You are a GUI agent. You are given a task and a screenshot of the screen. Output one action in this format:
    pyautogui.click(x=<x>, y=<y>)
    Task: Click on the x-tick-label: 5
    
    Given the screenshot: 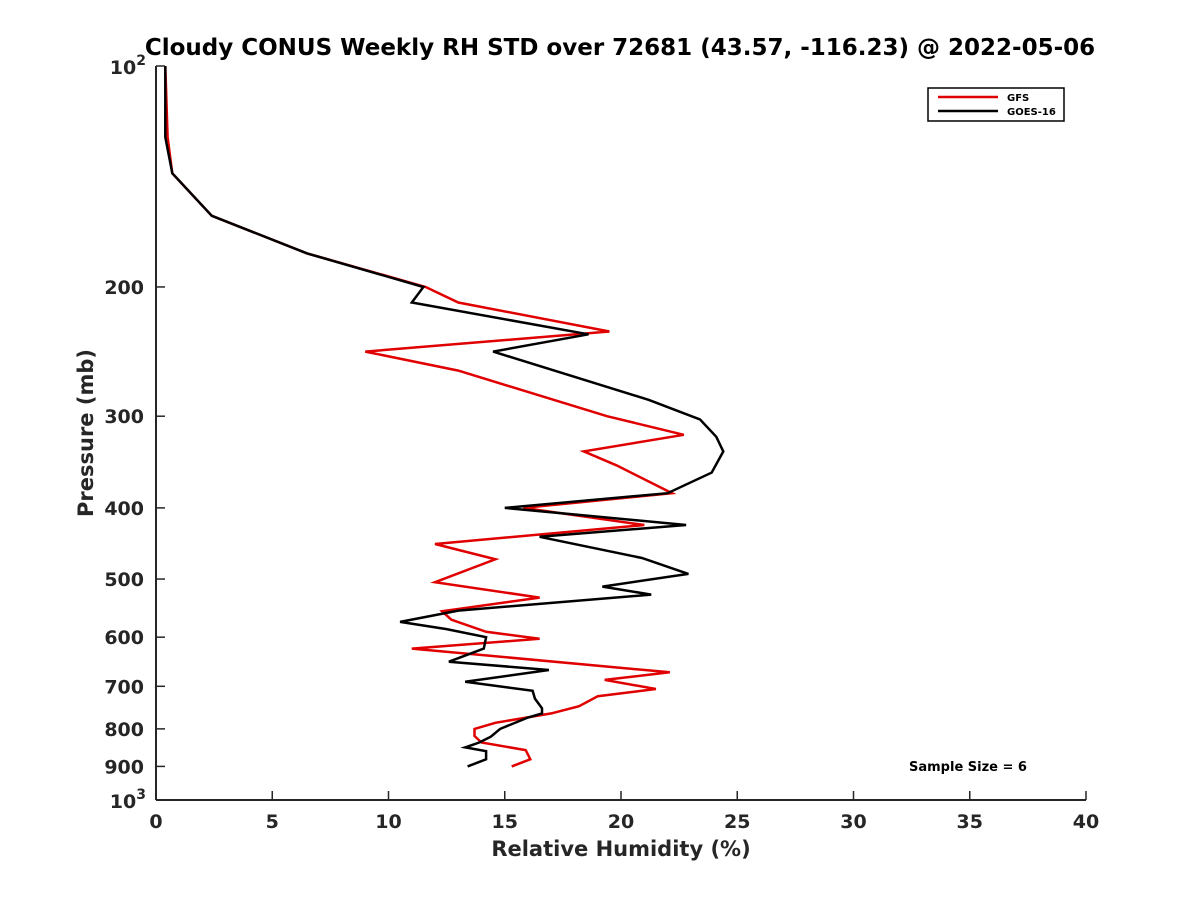 What is the action you would take?
    pyautogui.click(x=272, y=822)
    